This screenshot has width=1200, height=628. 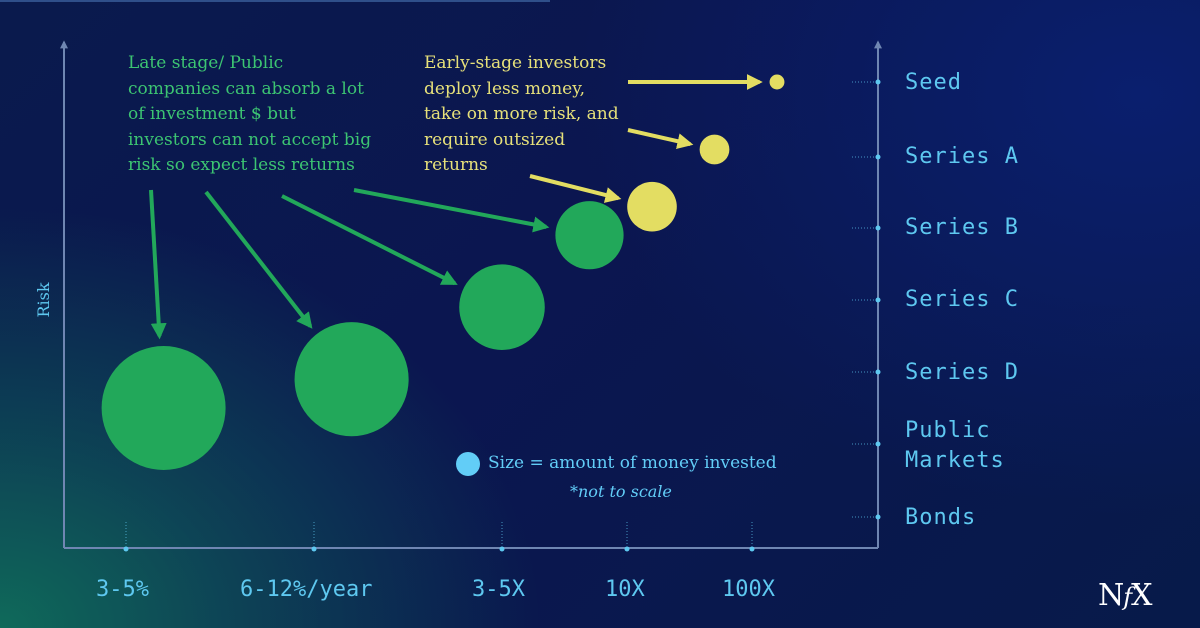 I want to click on x-tick-100x: 100X, so click(x=748, y=589).